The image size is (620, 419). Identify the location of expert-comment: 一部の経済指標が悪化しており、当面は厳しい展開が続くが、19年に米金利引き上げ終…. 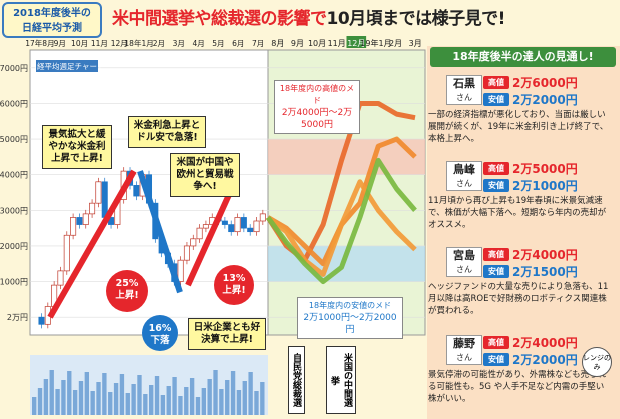
(518, 127).